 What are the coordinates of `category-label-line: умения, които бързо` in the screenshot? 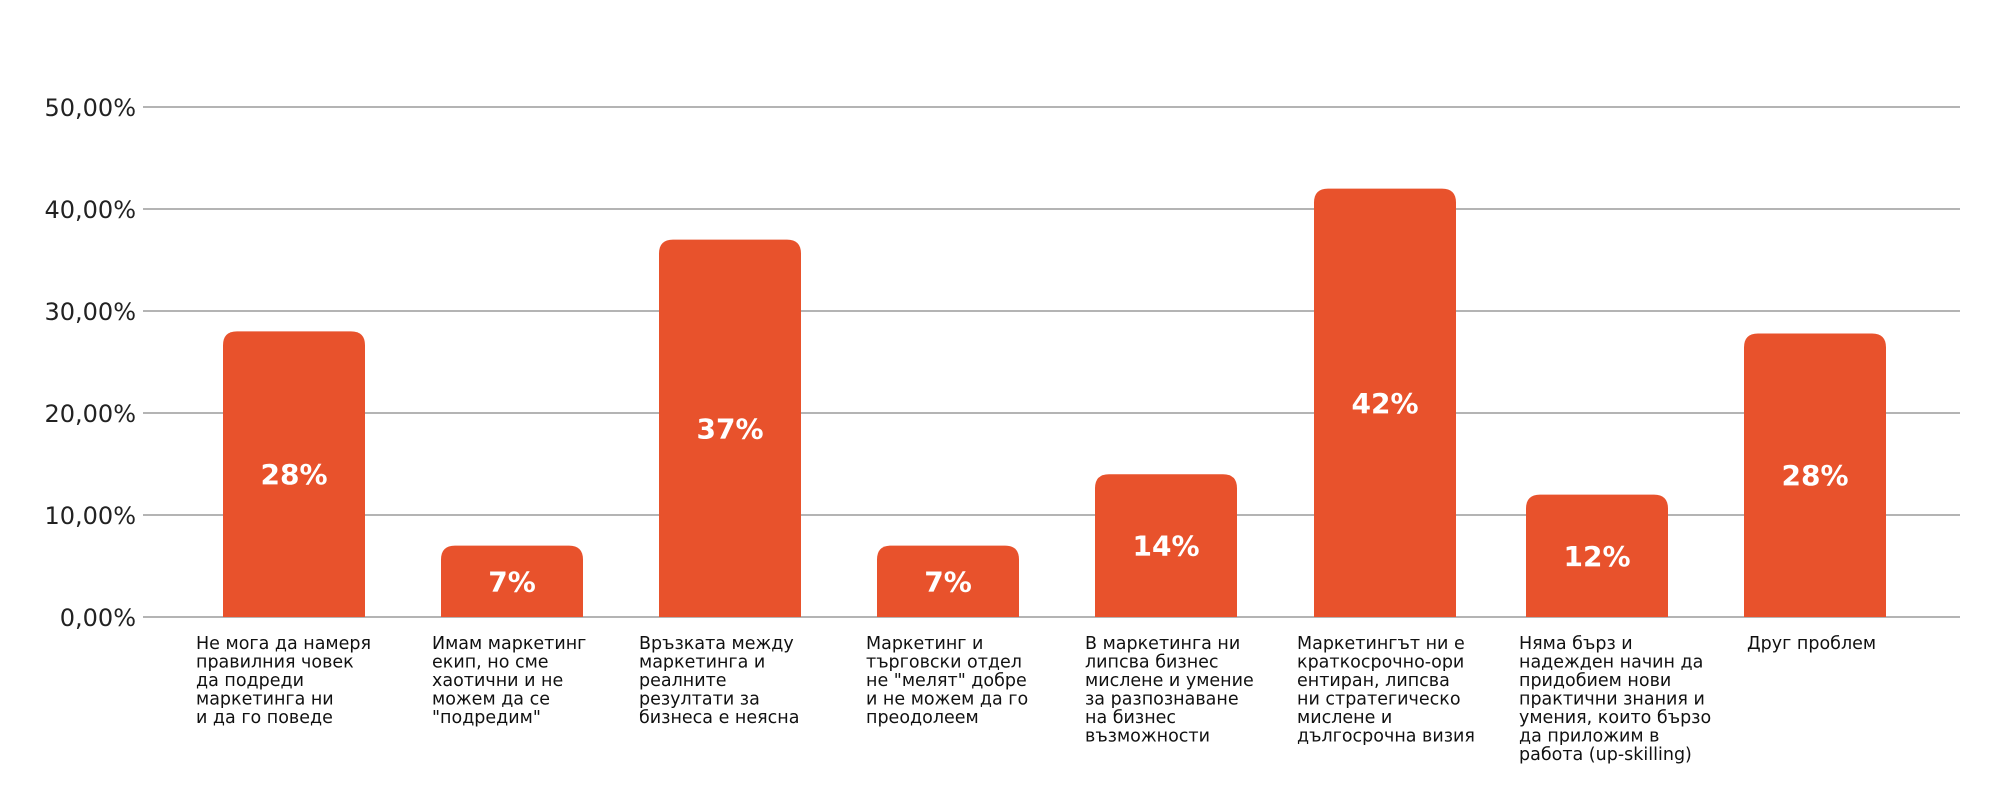 It's located at (1615, 718).